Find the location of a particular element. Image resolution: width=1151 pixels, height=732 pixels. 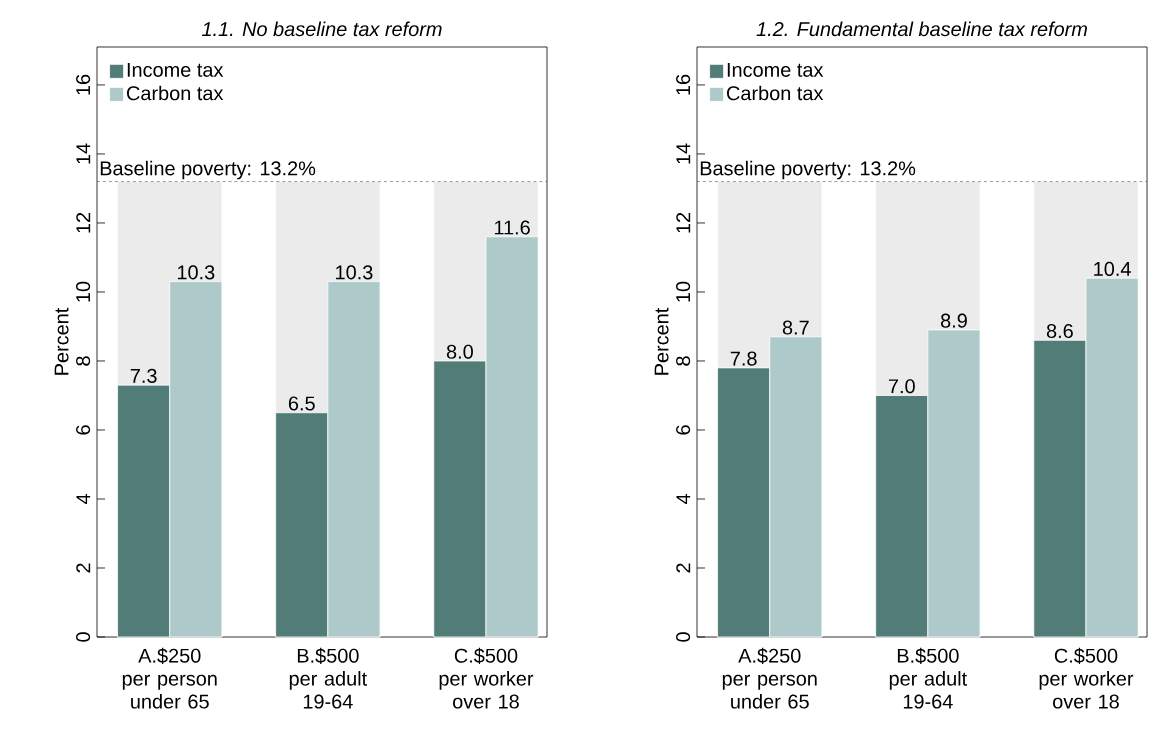

data-label: 11.6 is located at coordinates (512, 227).